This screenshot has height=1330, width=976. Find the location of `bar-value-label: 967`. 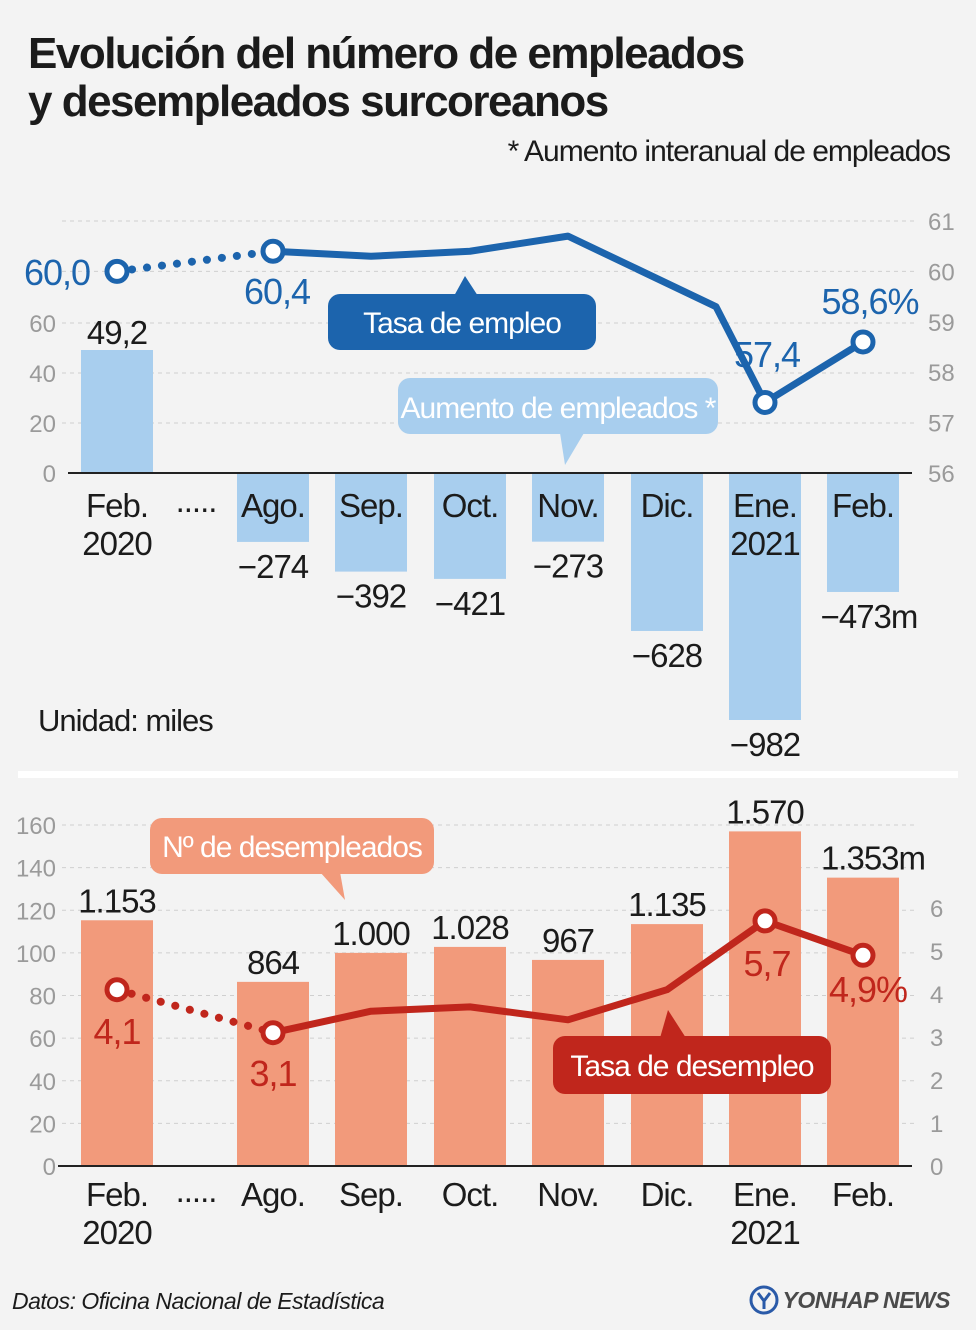

bar-value-label: 967 is located at coordinates (568, 940).